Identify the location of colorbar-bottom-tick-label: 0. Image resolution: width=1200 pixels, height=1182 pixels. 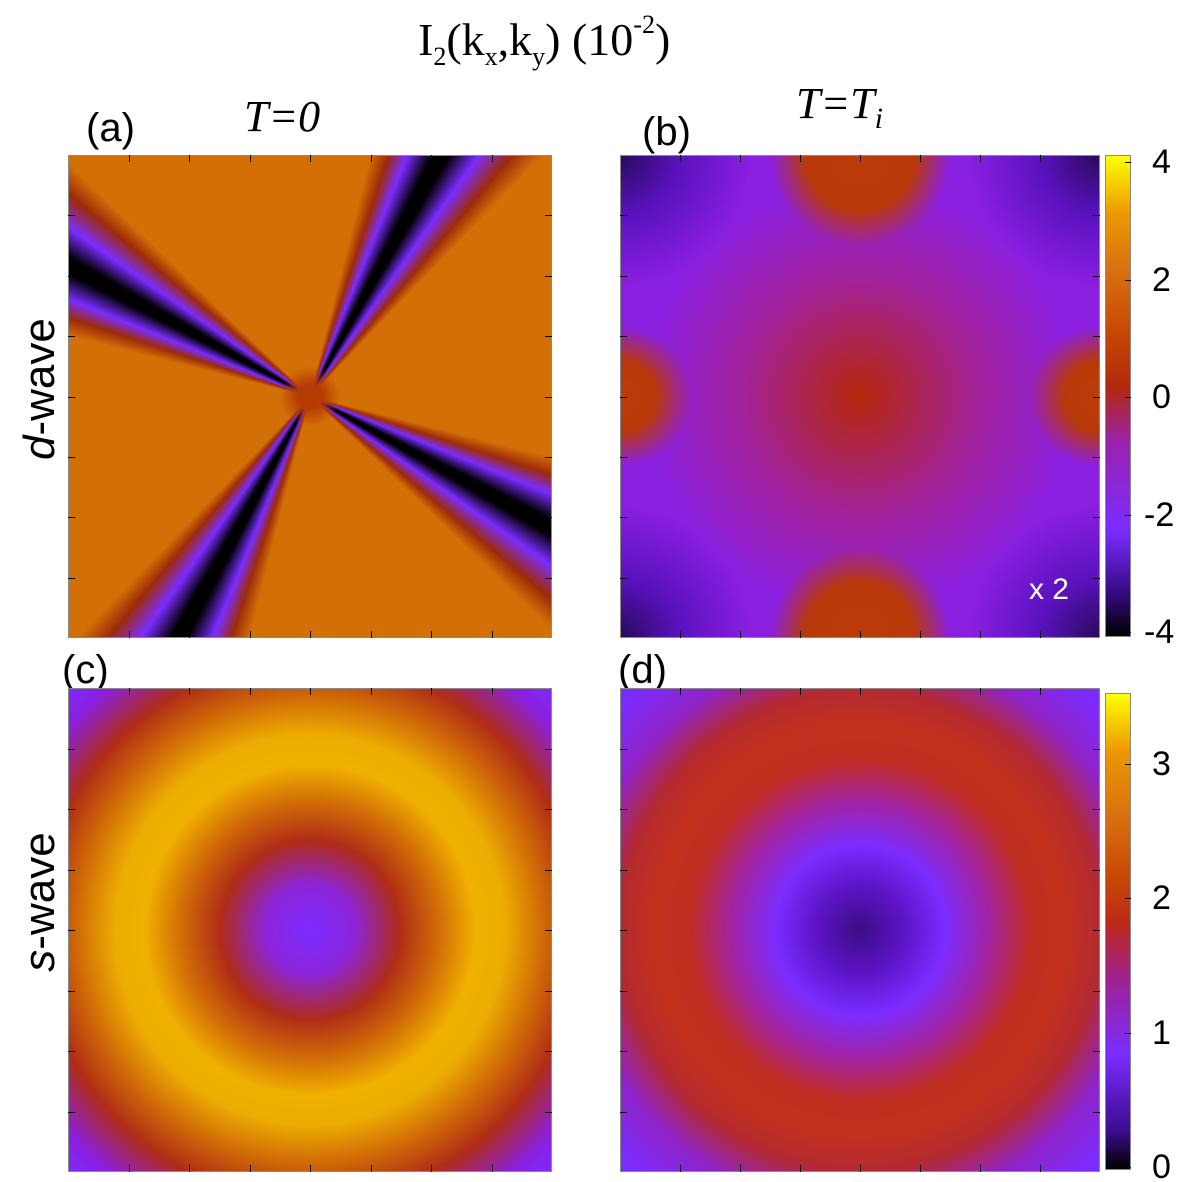
(1161, 1165).